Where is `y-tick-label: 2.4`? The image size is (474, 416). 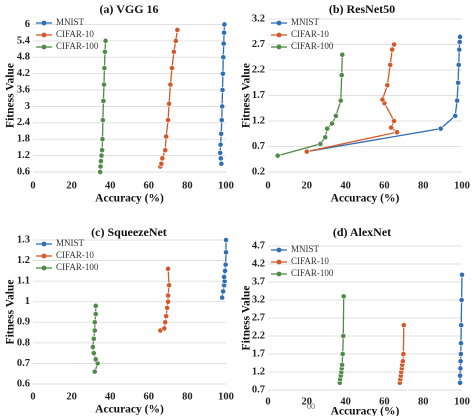 y-tick-label: 2.4 is located at coordinates (24, 122).